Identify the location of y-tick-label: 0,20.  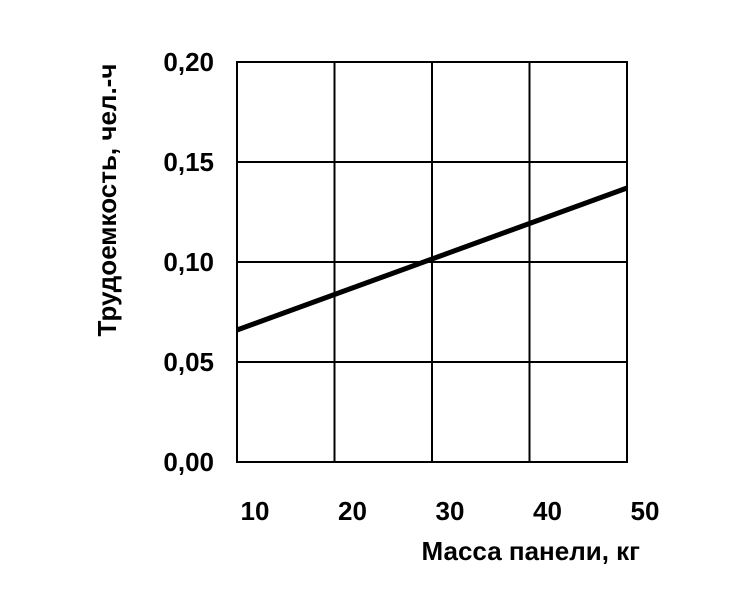
(188, 62).